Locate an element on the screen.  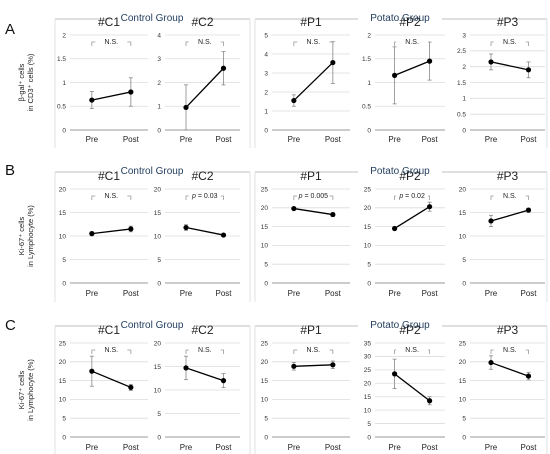
chart-title: #P1 is located at coordinates (311, 330).